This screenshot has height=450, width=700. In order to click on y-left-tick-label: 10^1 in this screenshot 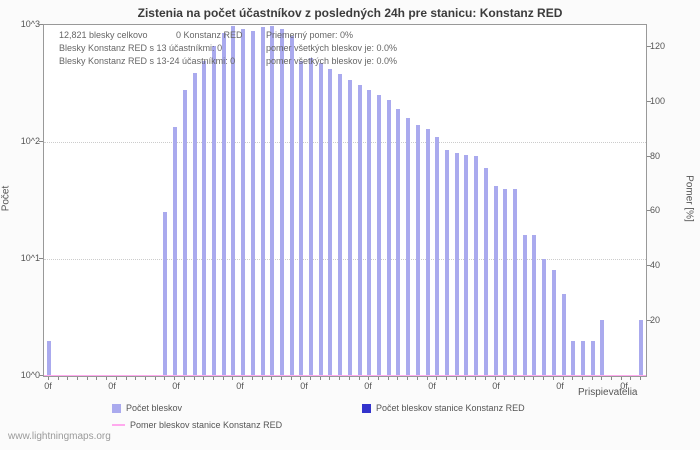, I will do `click(30, 258)`.